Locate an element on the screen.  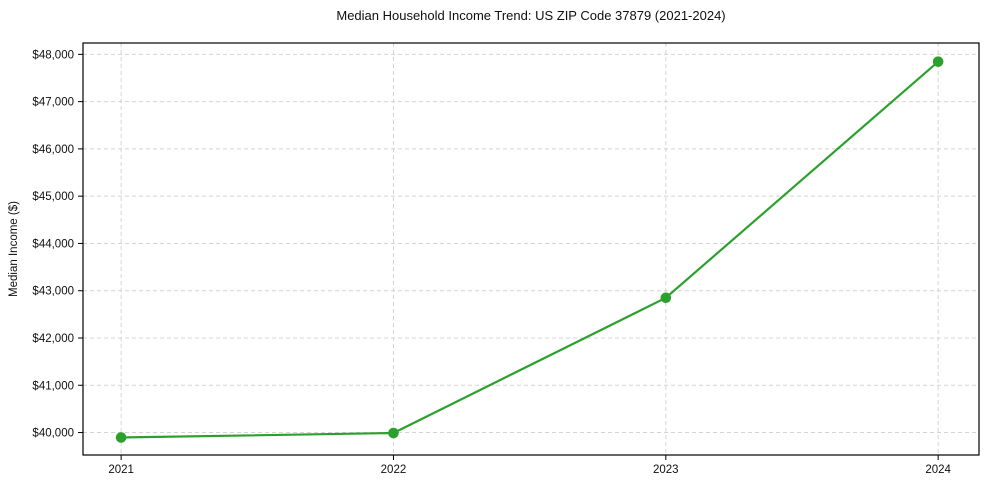
x-tick-label: 2021 is located at coordinates (121, 470).